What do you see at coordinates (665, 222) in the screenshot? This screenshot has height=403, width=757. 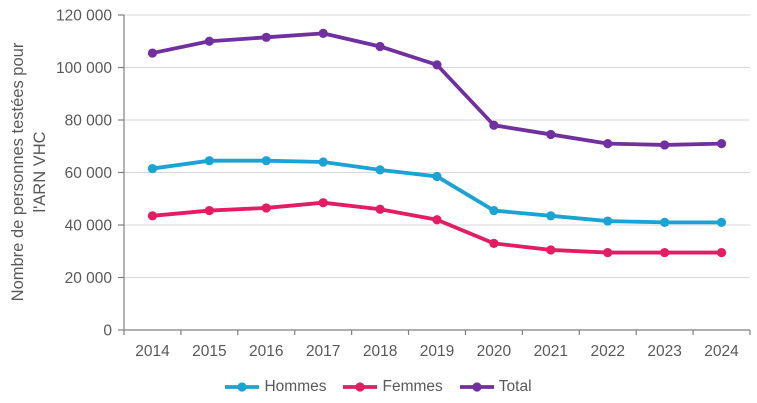 I see `series-hommes-point-2023` at bounding box center [665, 222].